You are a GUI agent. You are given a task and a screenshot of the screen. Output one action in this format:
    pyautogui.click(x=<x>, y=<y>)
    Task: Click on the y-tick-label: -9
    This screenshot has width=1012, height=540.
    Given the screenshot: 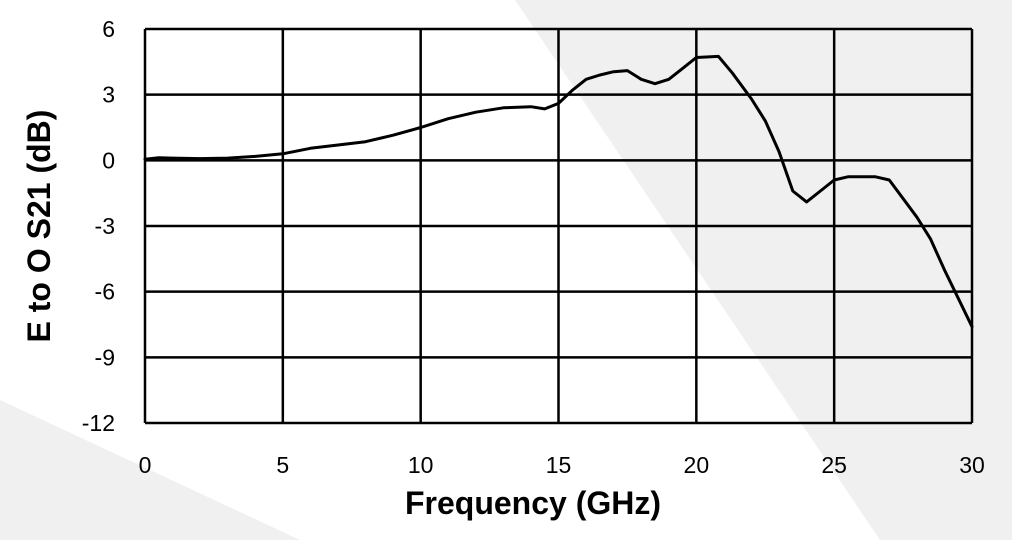 What is the action you would take?
    pyautogui.click(x=105, y=357)
    